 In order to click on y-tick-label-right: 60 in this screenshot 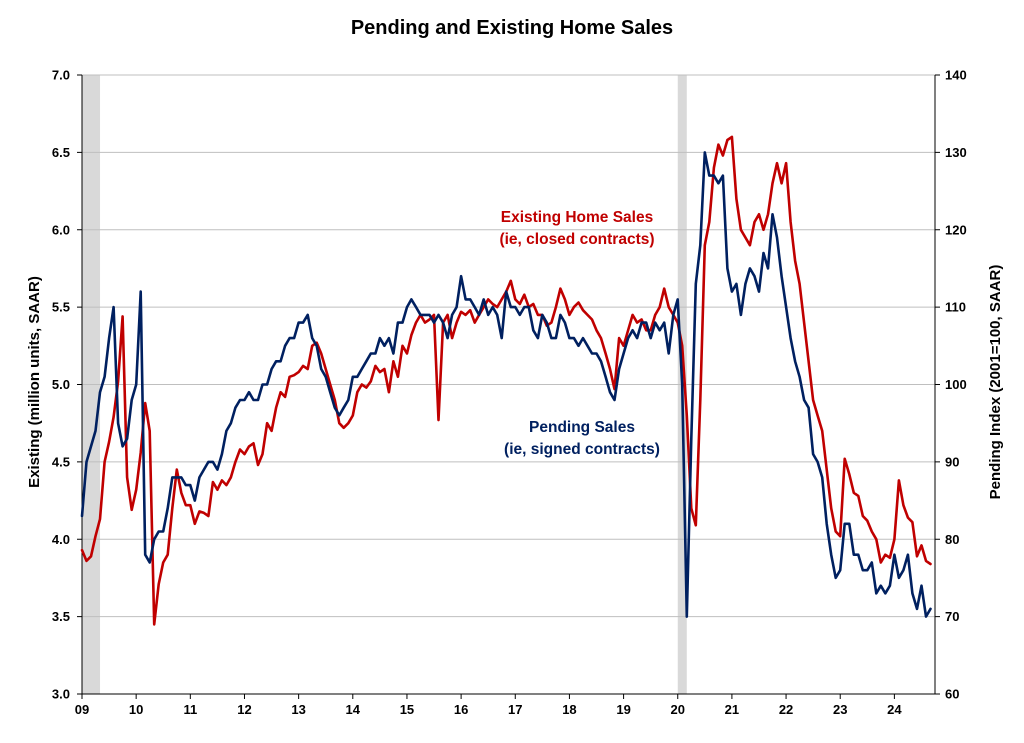, I will do `click(952, 694)`.